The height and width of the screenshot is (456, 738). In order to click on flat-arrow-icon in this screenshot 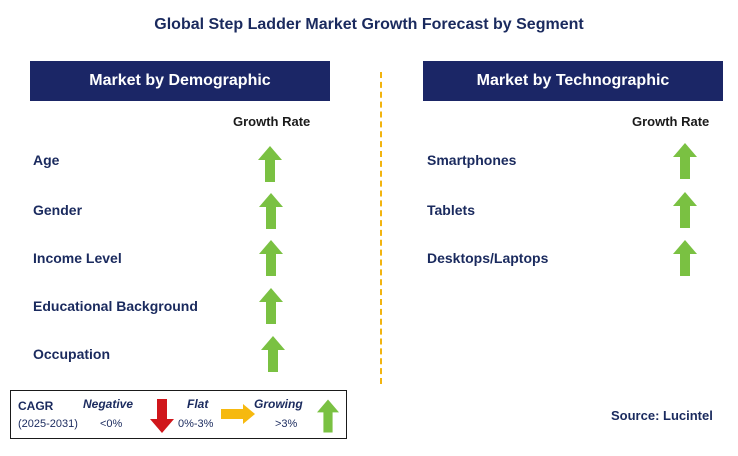, I will do `click(238, 414)`.